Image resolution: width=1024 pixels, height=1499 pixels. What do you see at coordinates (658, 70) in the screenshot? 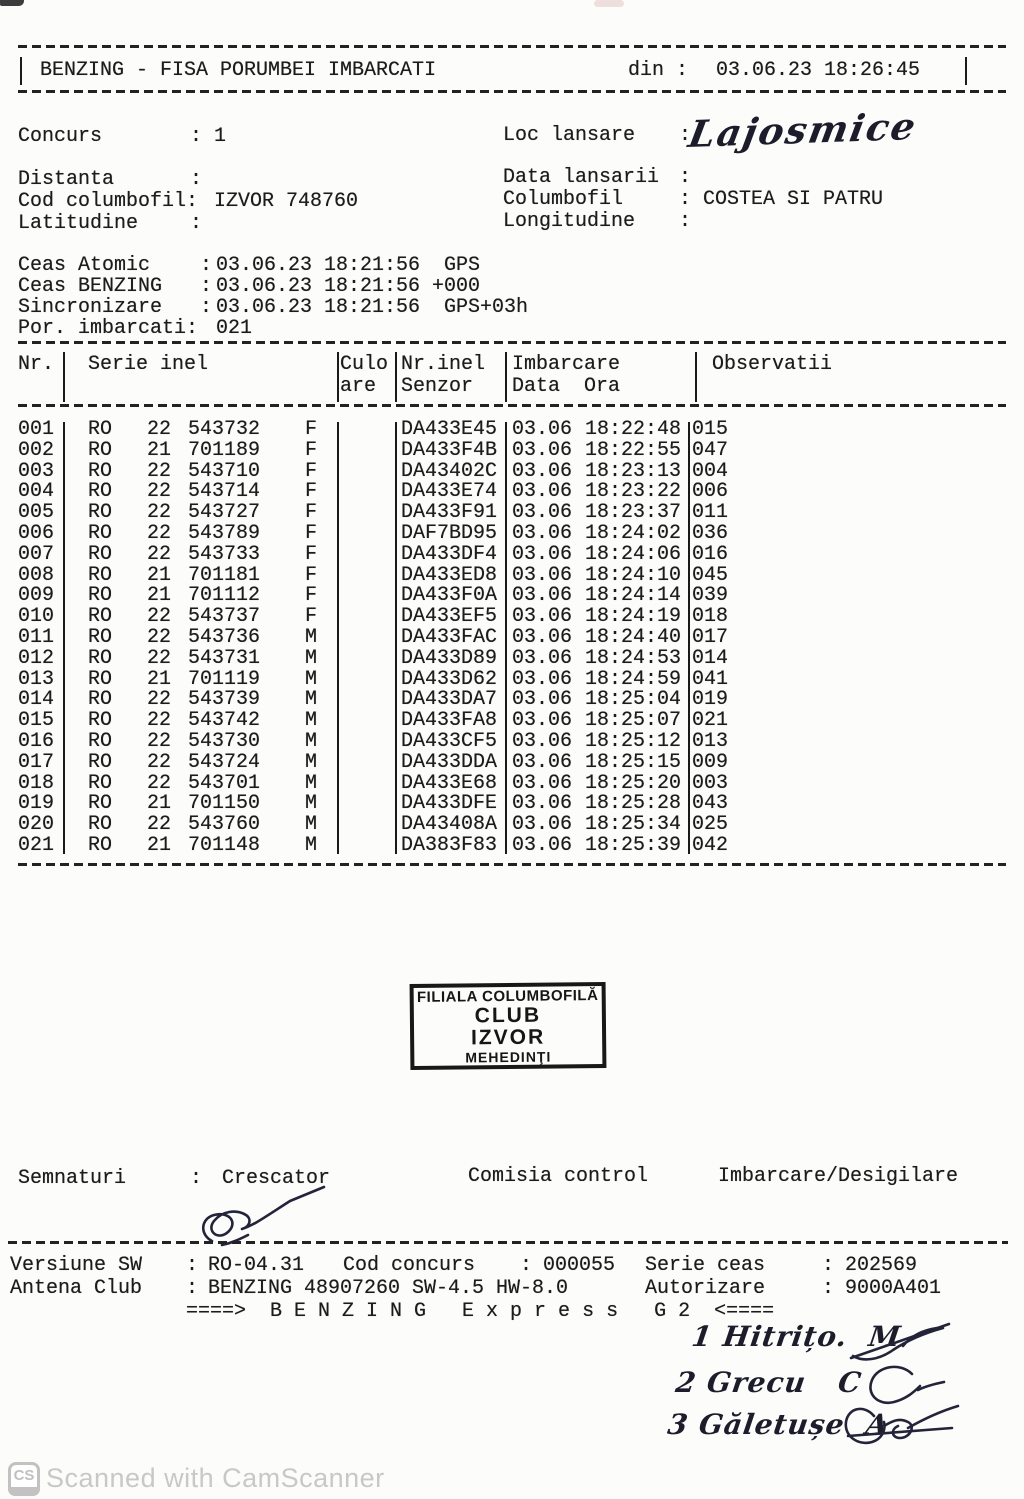
I see `din-label: din :` at bounding box center [658, 70].